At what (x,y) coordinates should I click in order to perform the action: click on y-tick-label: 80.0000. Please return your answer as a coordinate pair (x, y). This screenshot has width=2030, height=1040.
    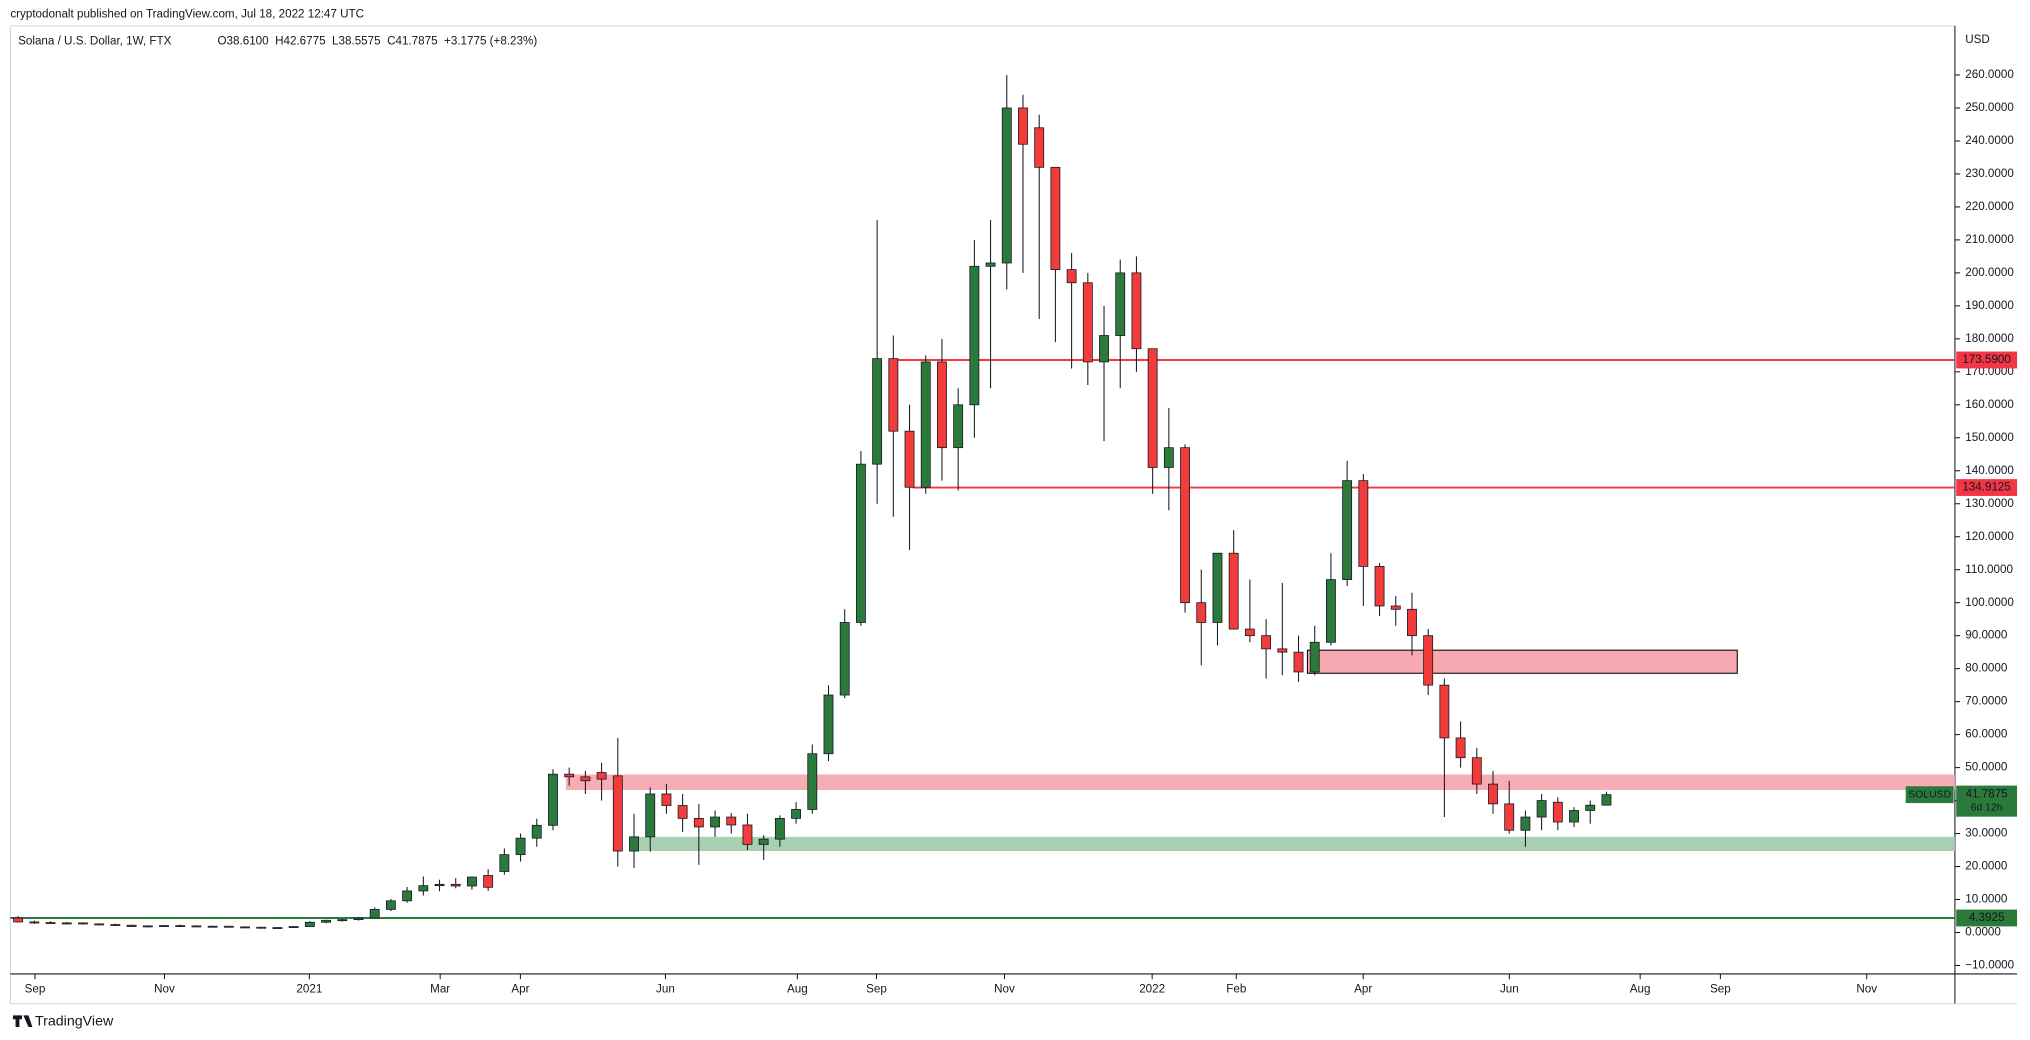
    Looking at the image, I should click on (1986, 668).